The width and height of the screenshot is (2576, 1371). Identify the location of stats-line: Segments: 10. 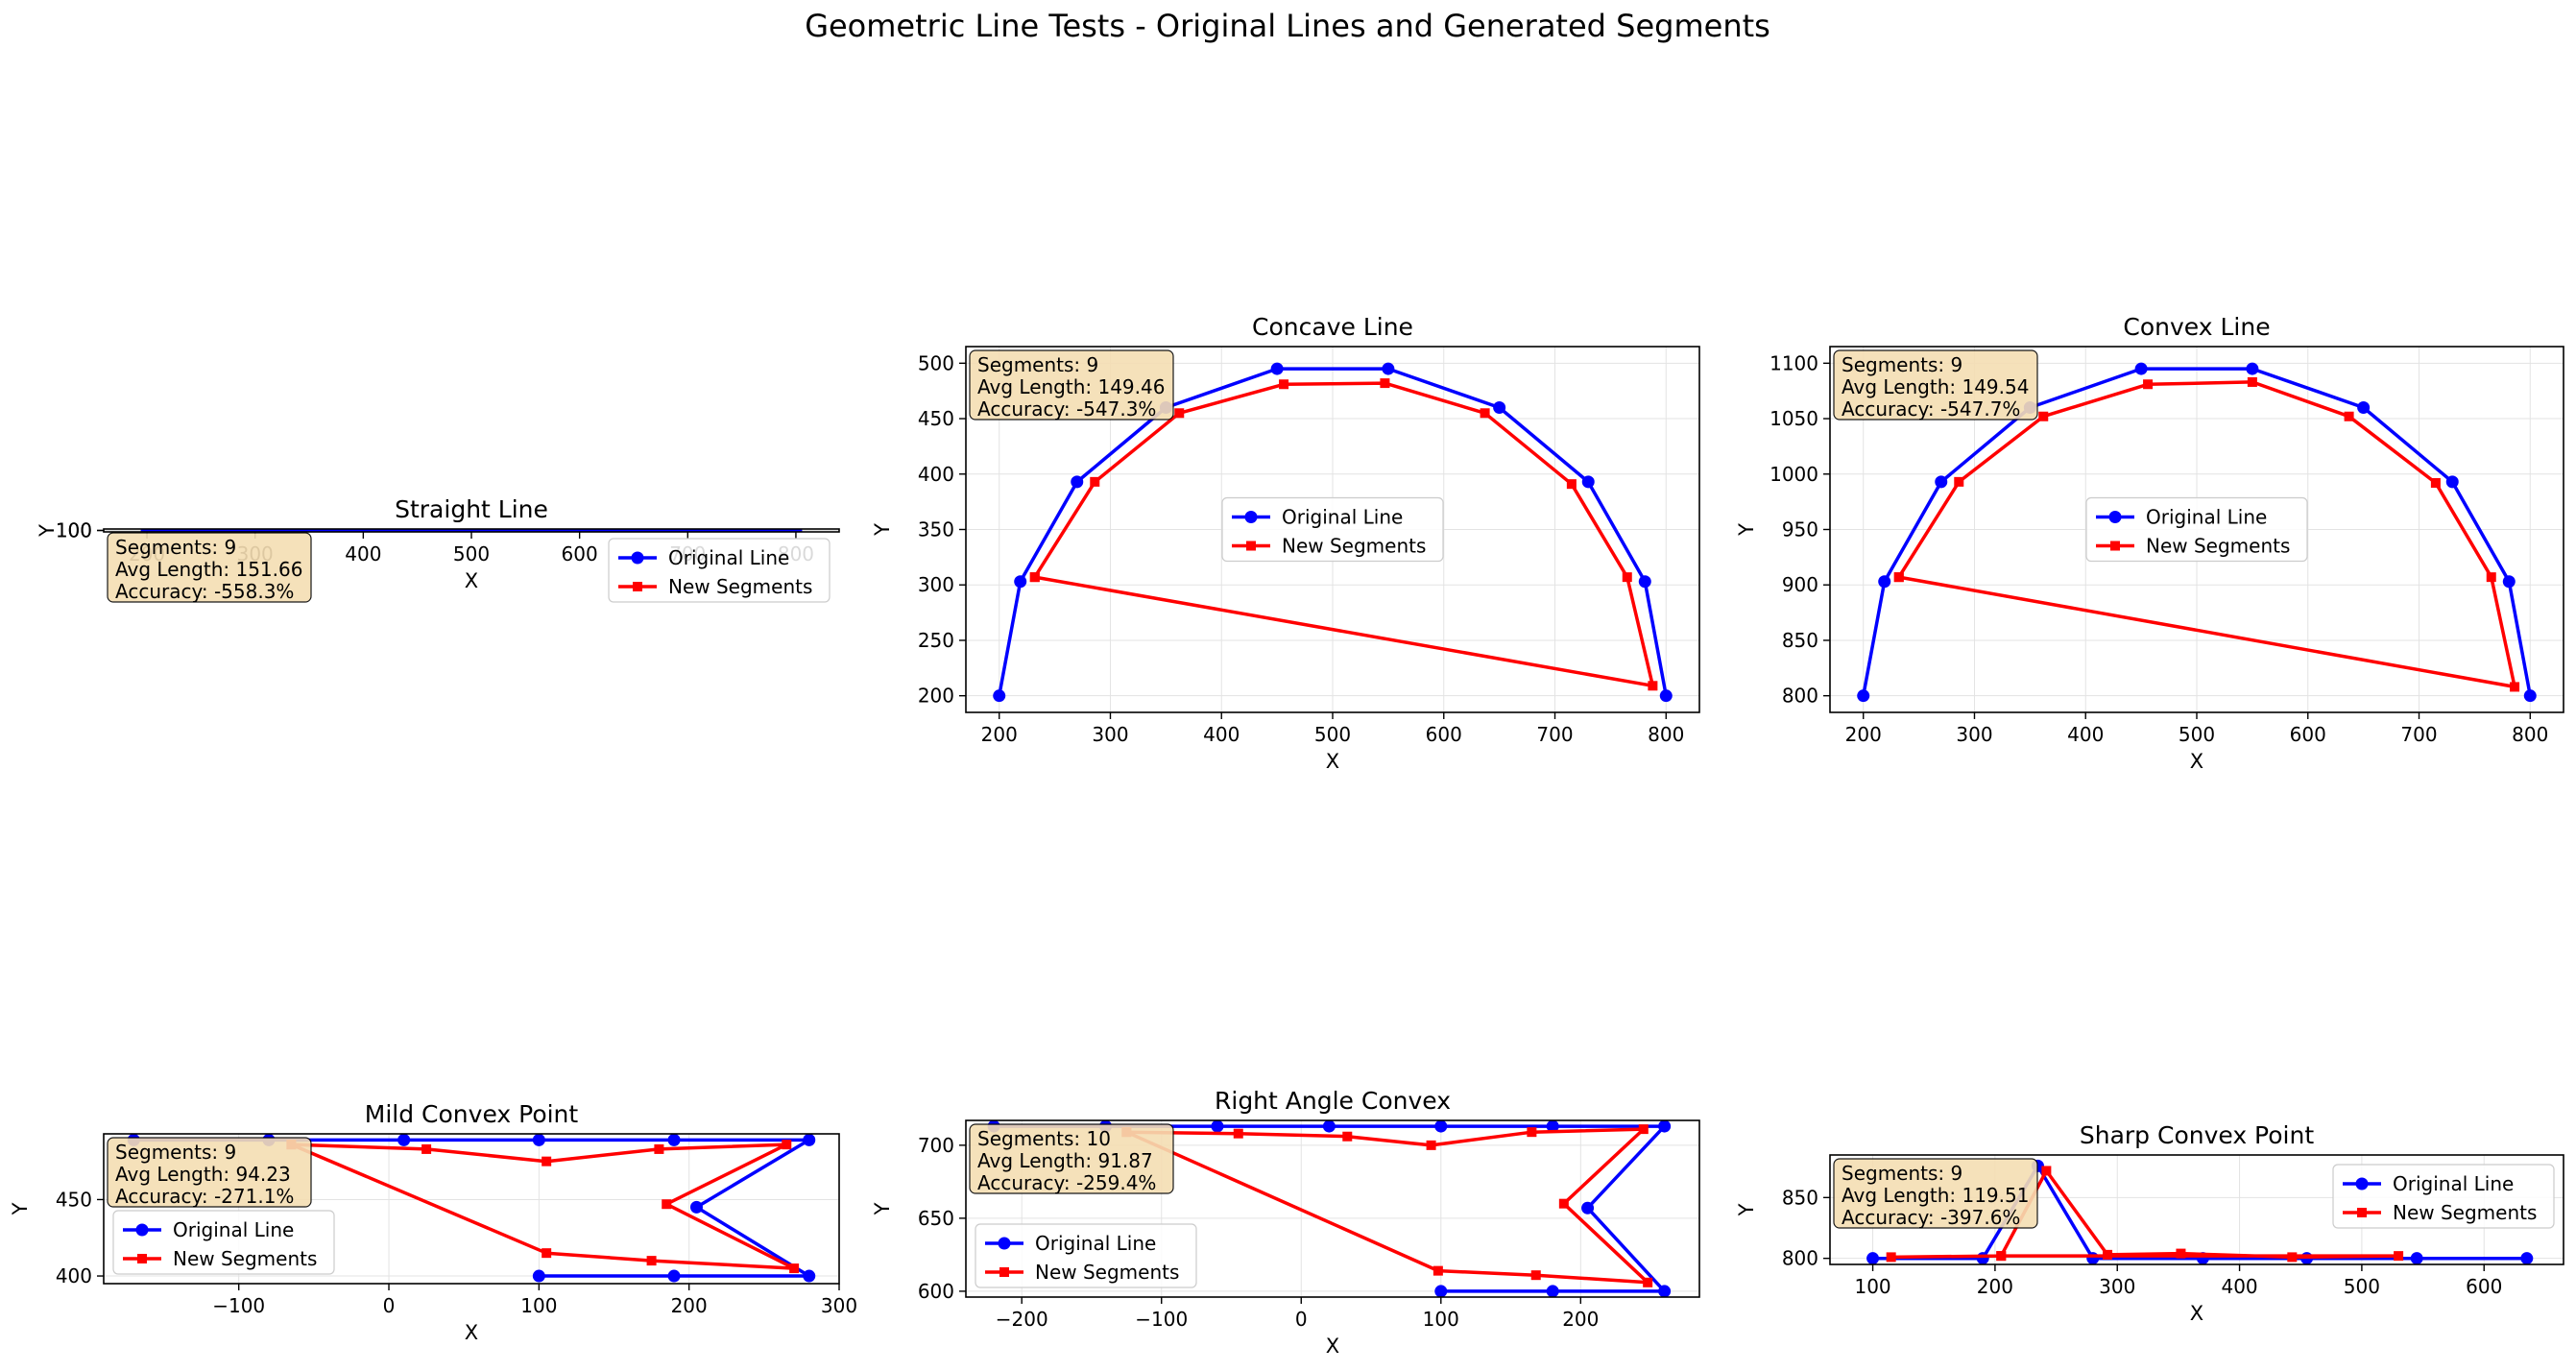
(1044, 1138).